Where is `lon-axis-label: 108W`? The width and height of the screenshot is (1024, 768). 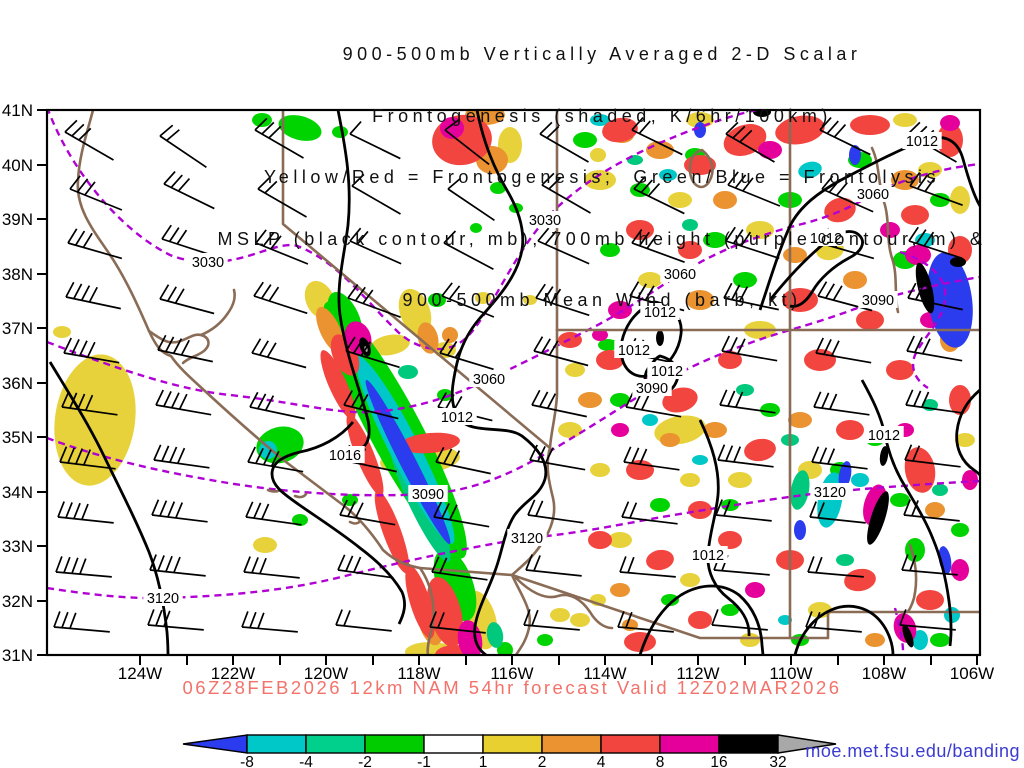
lon-axis-label: 108W is located at coordinates (884, 673).